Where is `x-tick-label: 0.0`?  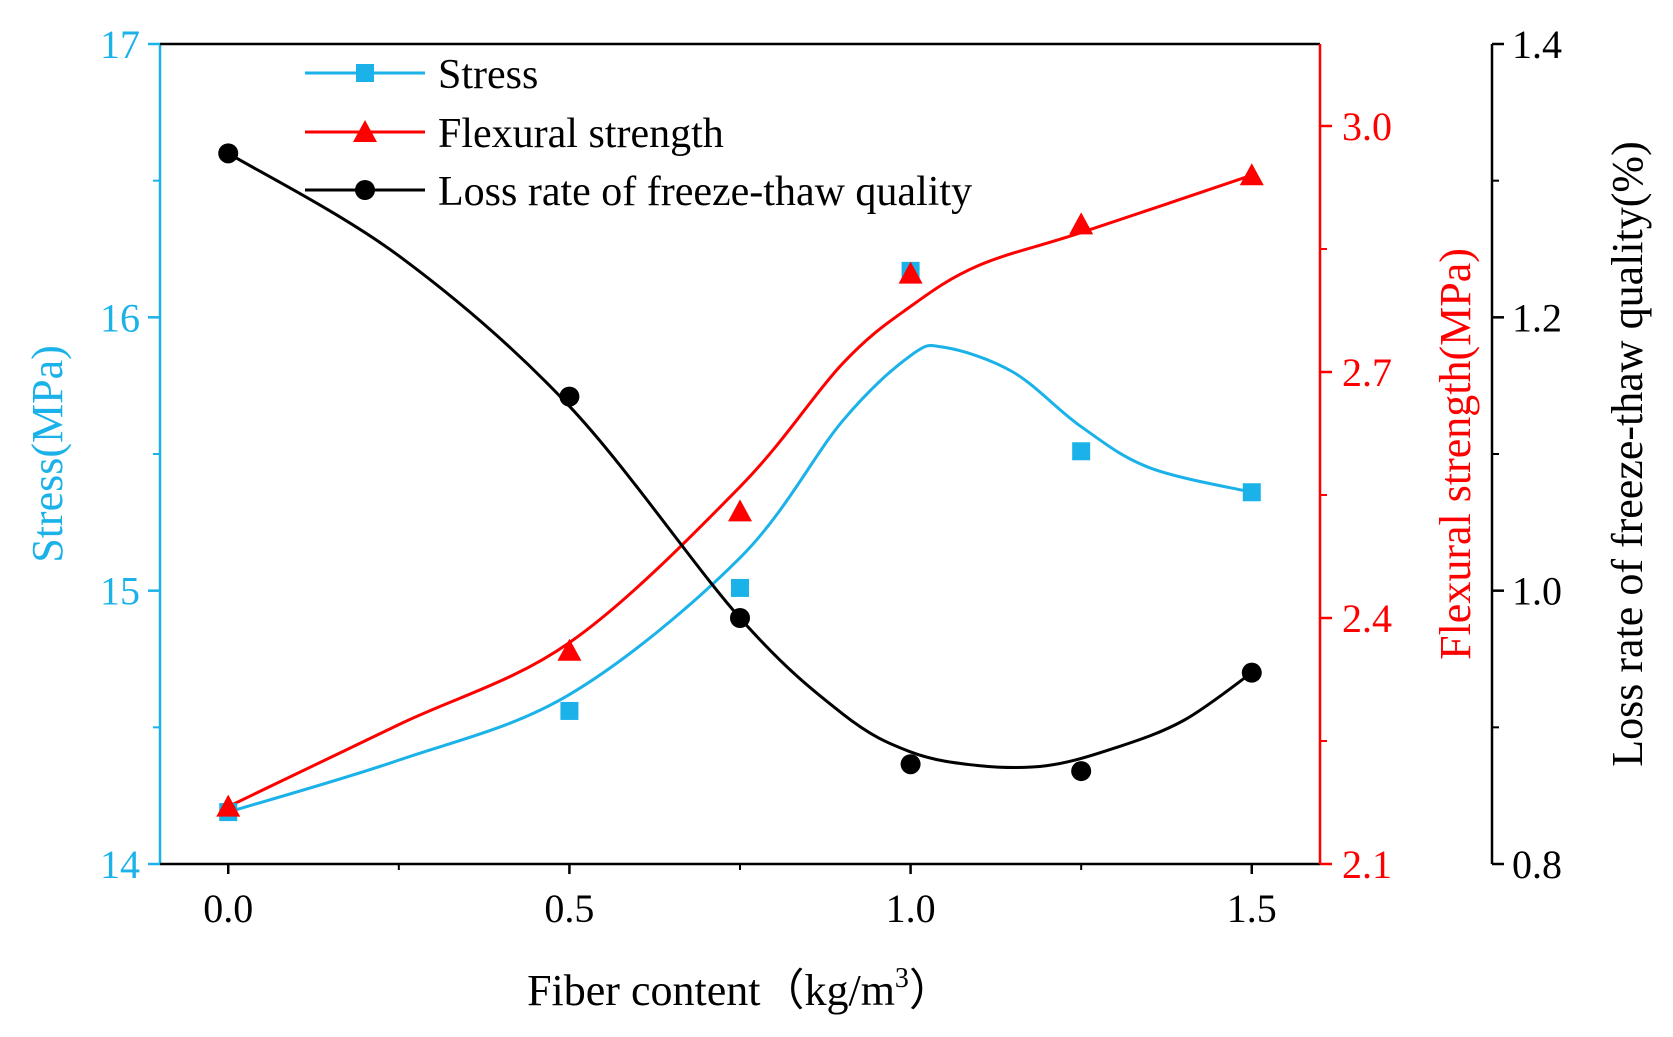 x-tick-label: 0.0 is located at coordinates (228, 908).